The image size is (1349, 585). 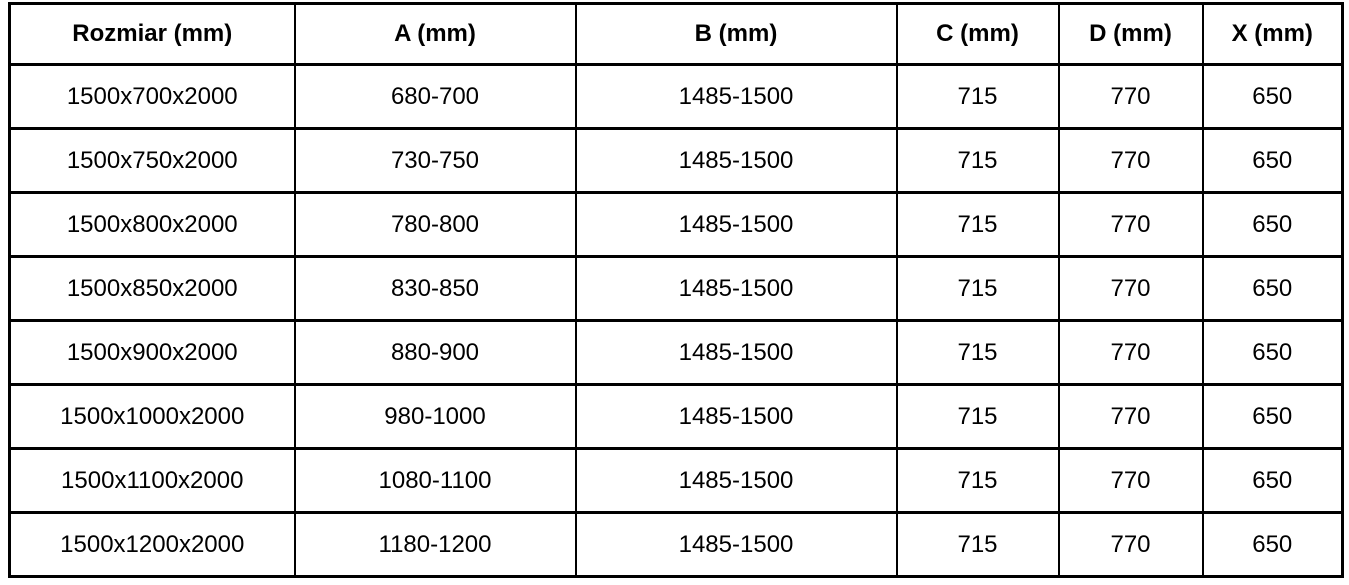 What do you see at coordinates (1272, 34) in the screenshot?
I see `column-header-x: X (mm)` at bounding box center [1272, 34].